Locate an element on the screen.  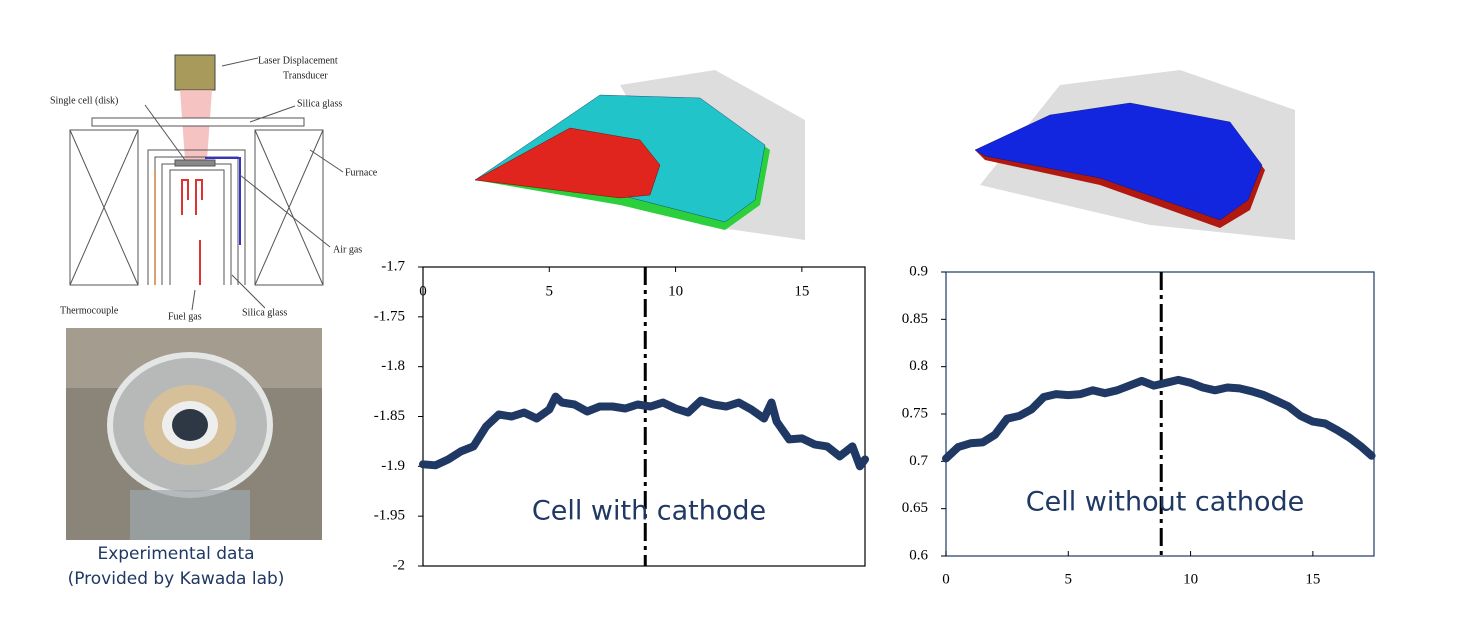
y-tick-label: 0.7 is located at coordinates (918, 461).